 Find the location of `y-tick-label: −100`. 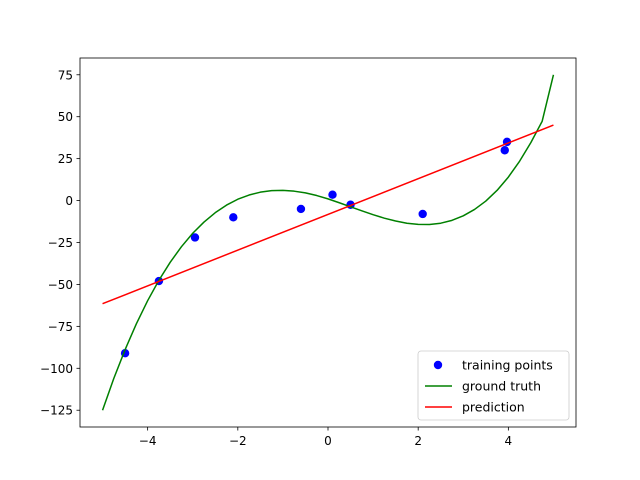

y-tick-label: −100 is located at coordinates (56, 369).